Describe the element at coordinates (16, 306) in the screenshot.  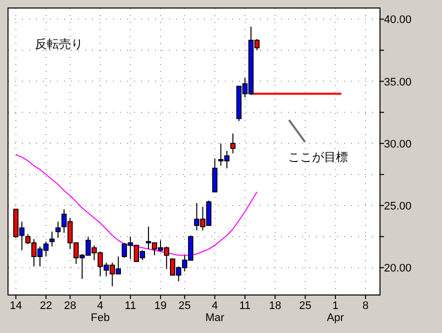
I see `x-tick-label: 14` at that location.